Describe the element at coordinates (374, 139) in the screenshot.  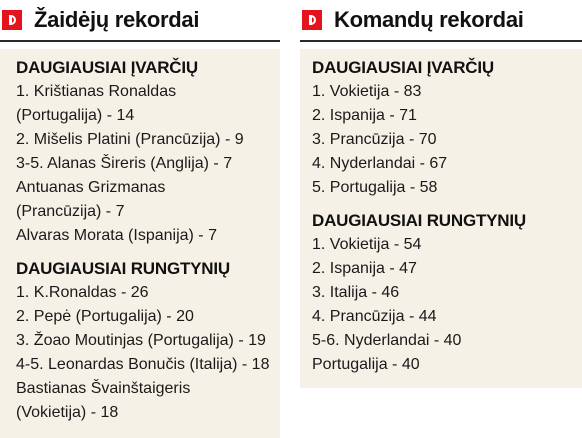
I see `teams-goals-line: 3. Prancūzija - 70` at that location.